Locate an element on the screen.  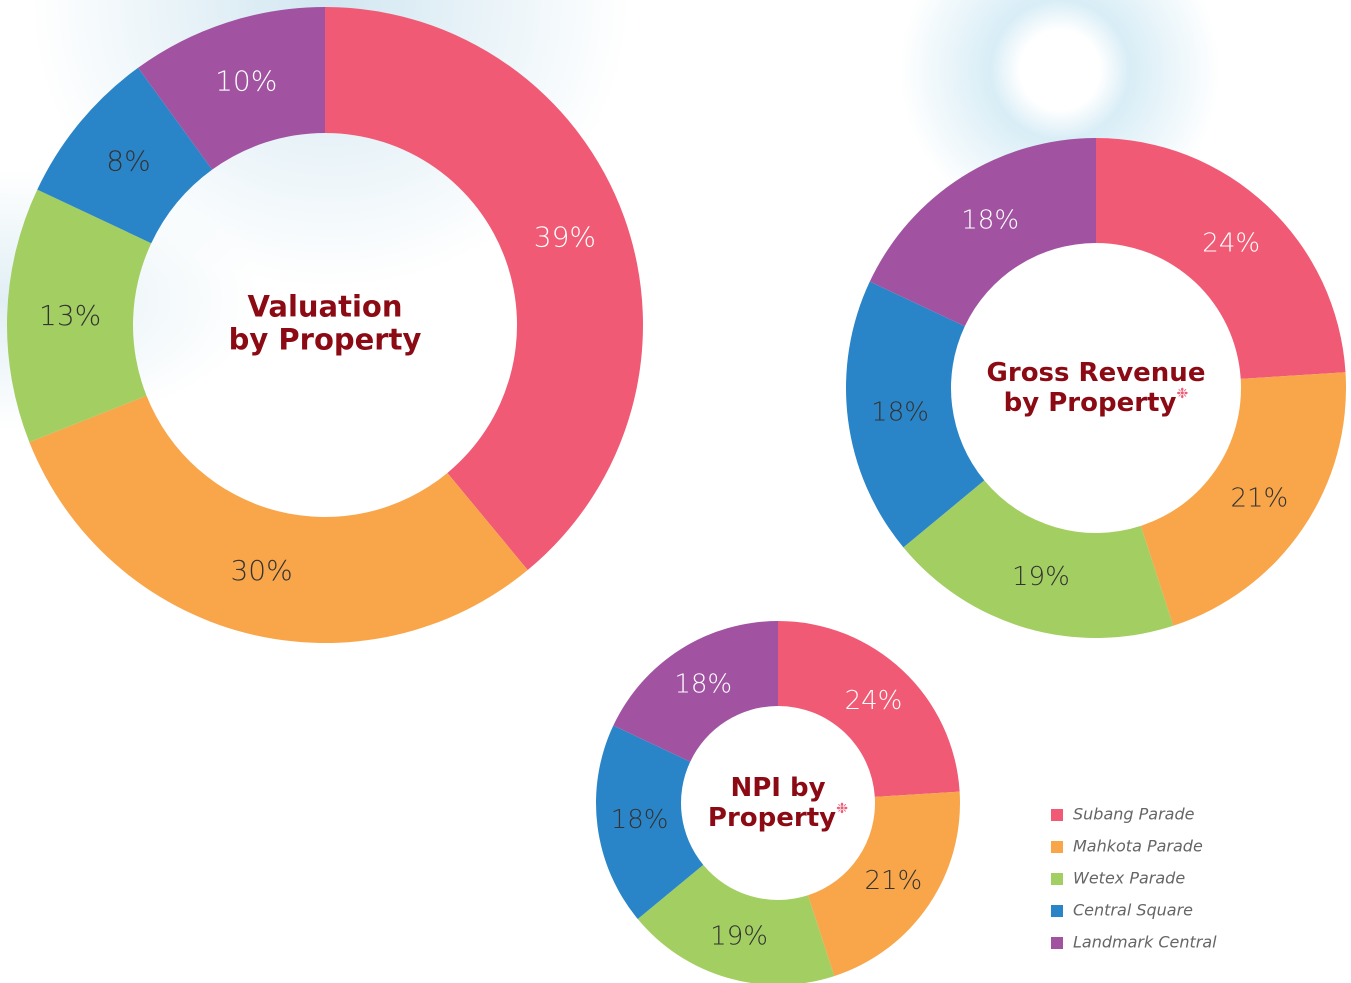
value-label: 10% is located at coordinates (246, 80).